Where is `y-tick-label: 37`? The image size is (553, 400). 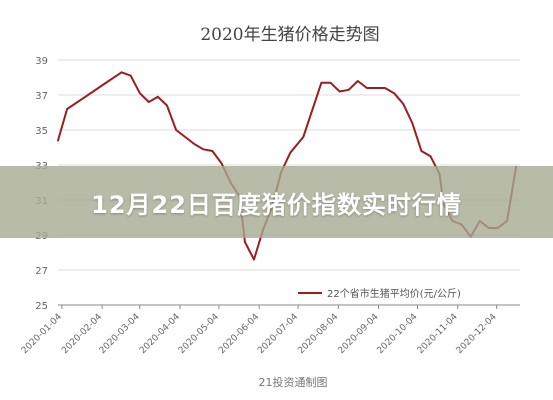
y-tick-label: 37 is located at coordinates (41, 96).